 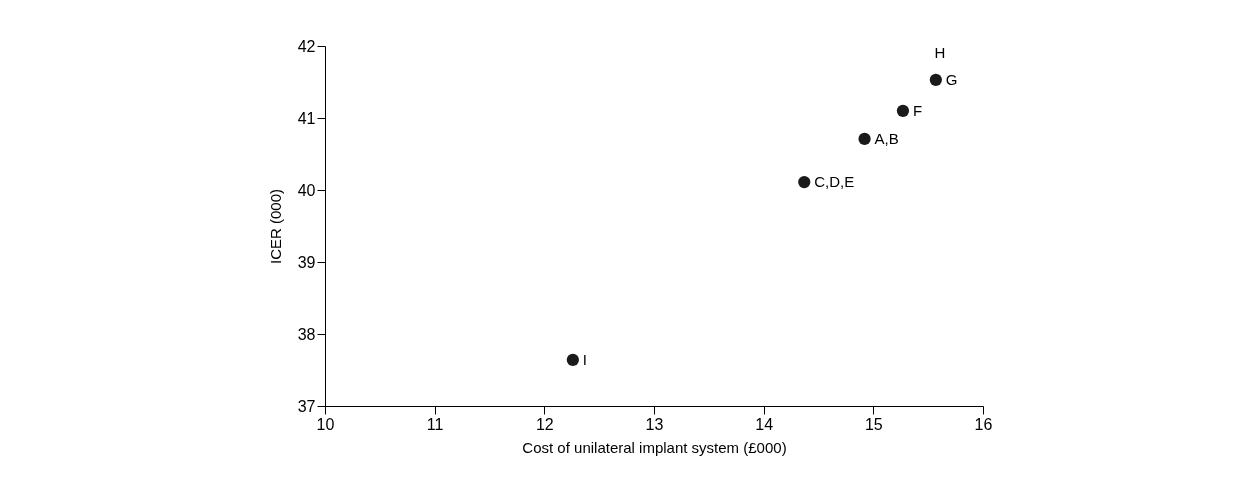 What do you see at coordinates (435, 424) in the screenshot?
I see `x-tick-label: 11` at bounding box center [435, 424].